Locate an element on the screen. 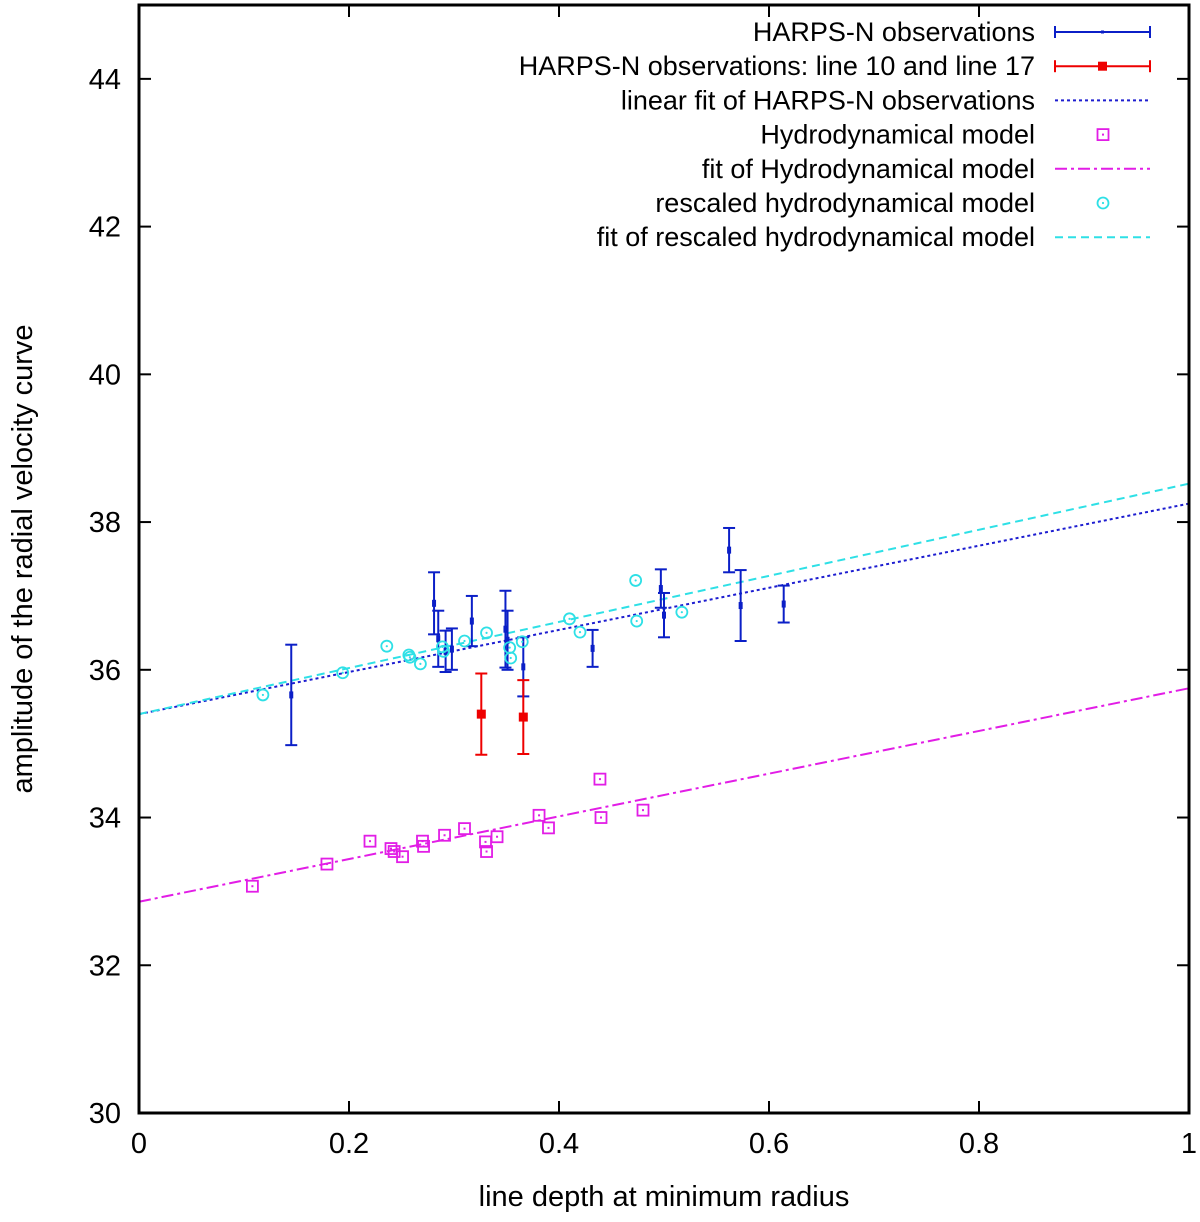 The width and height of the screenshot is (1200, 1222). y-tick-label: 38 is located at coordinates (105, 523).